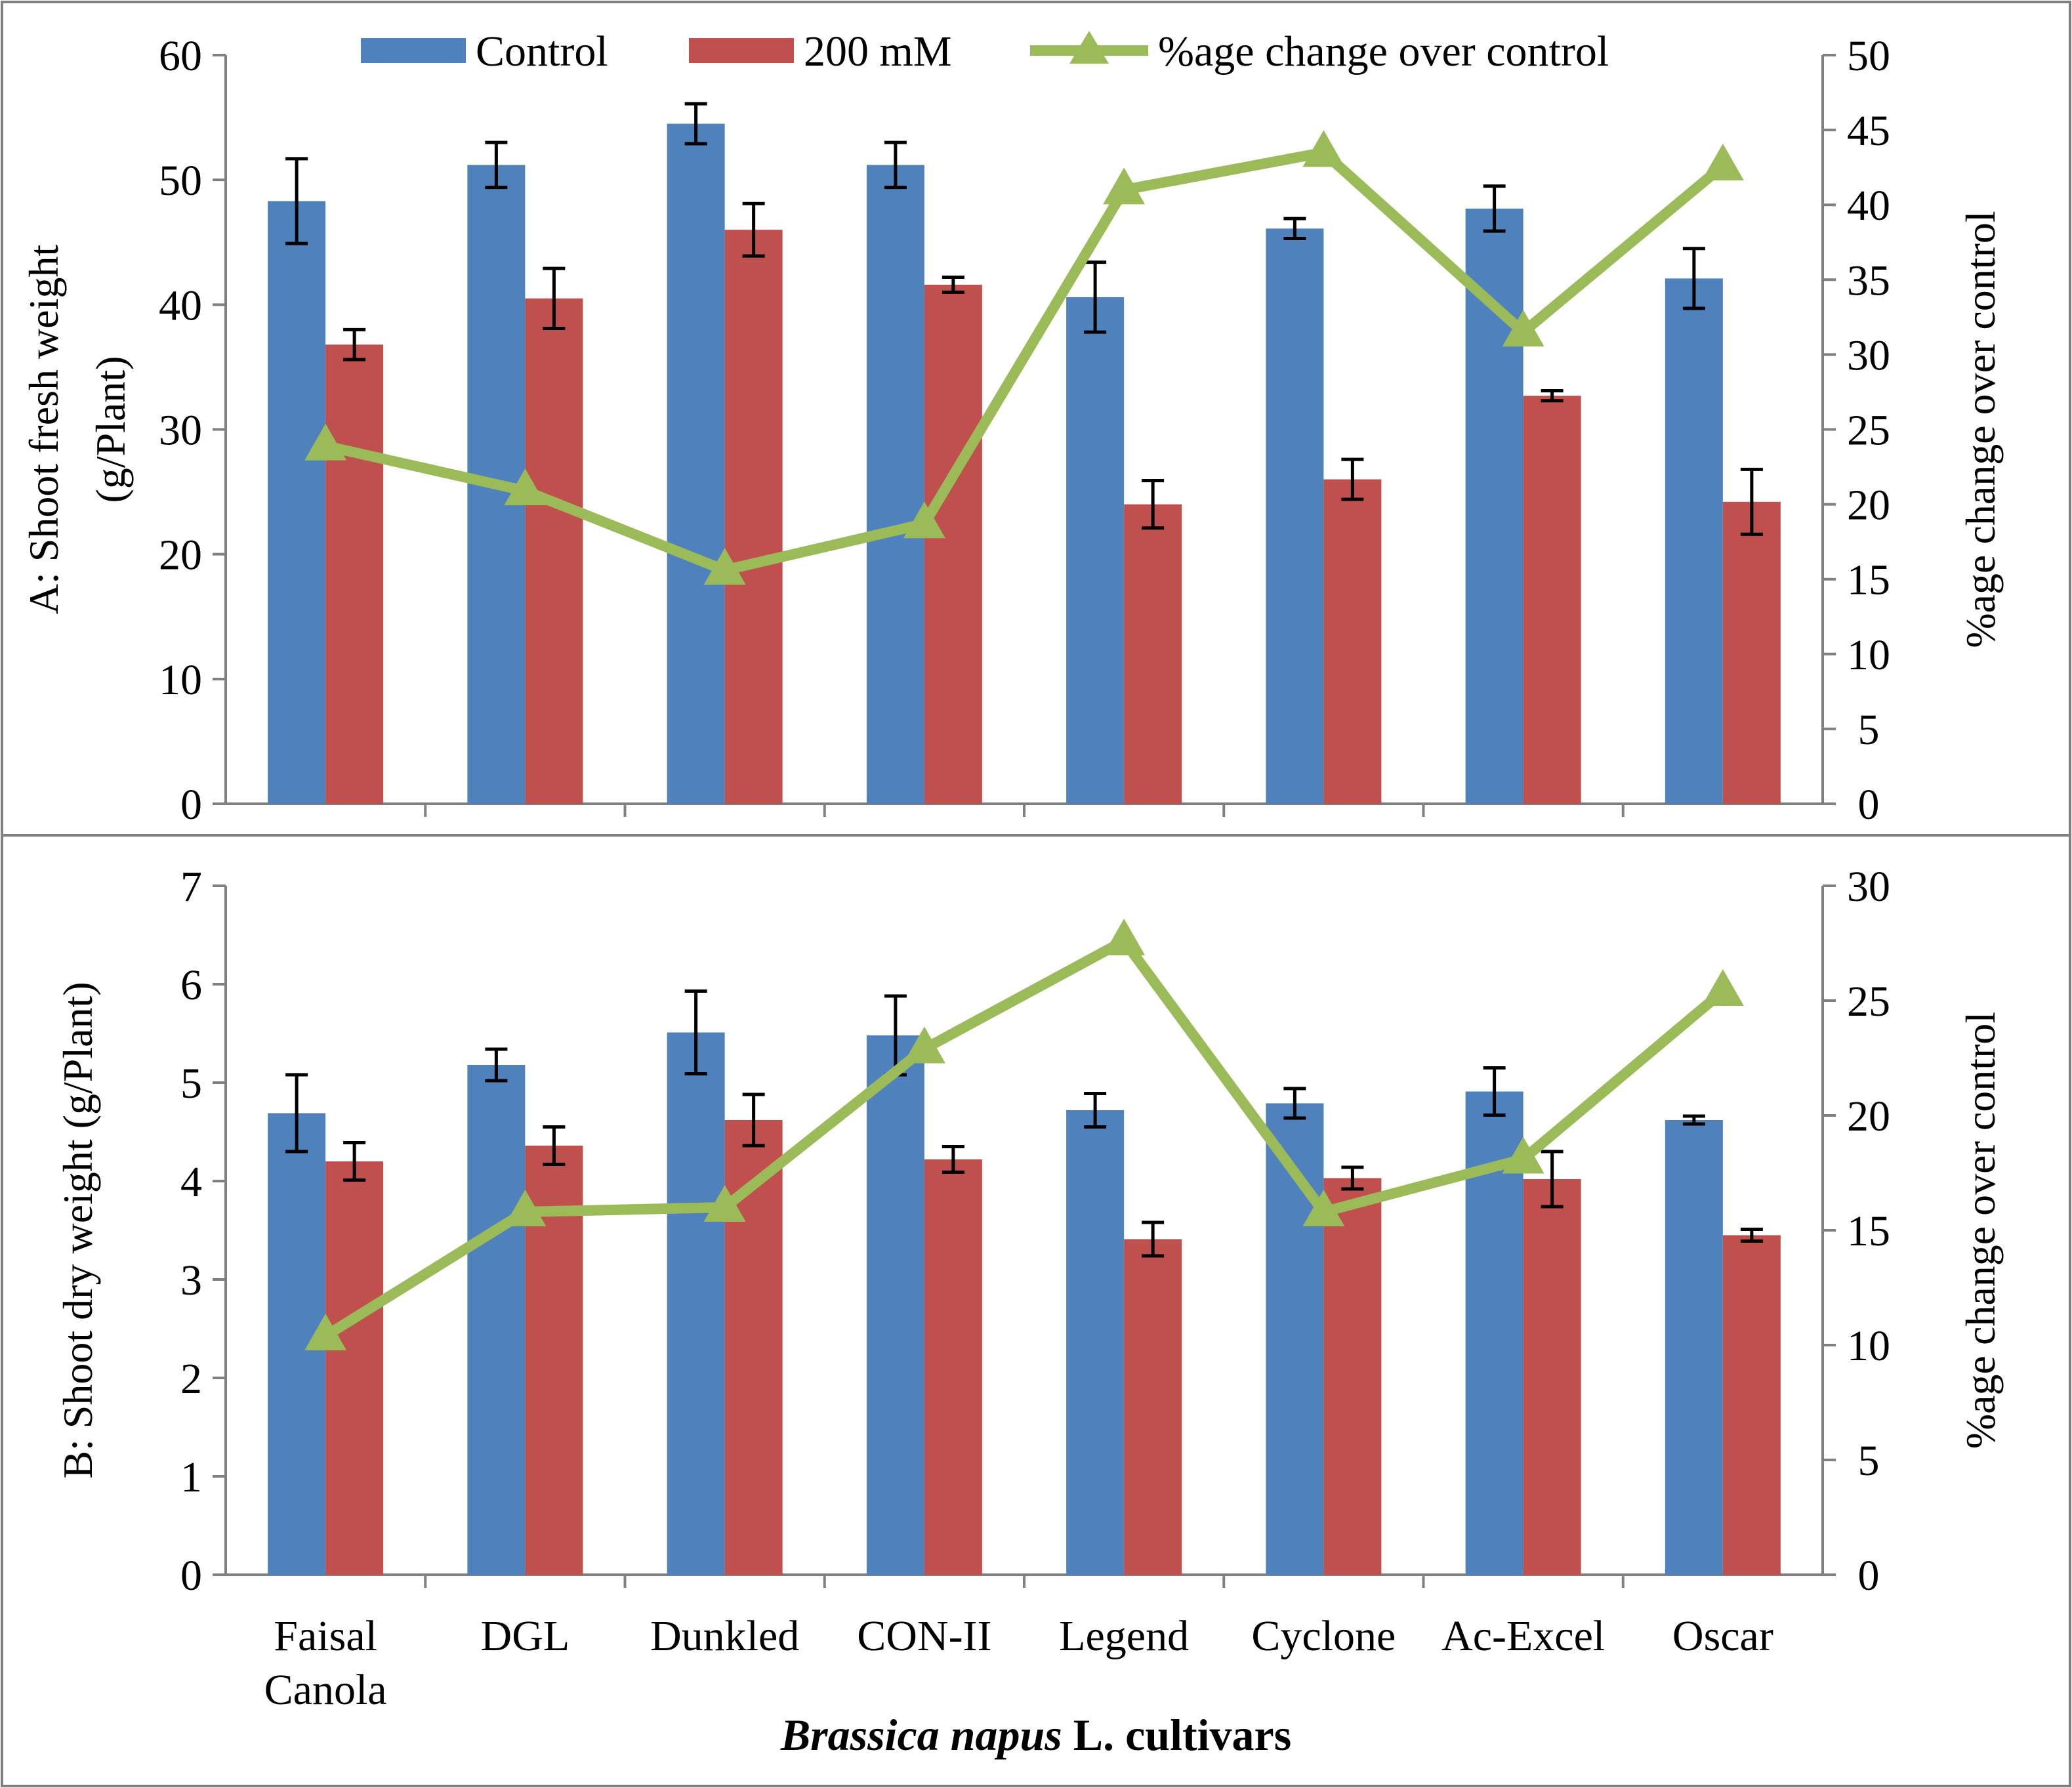 This screenshot has width=2072, height=1788. What do you see at coordinates (985, 51) in the screenshot?
I see `legend: Control 200 mM %age change over control` at bounding box center [985, 51].